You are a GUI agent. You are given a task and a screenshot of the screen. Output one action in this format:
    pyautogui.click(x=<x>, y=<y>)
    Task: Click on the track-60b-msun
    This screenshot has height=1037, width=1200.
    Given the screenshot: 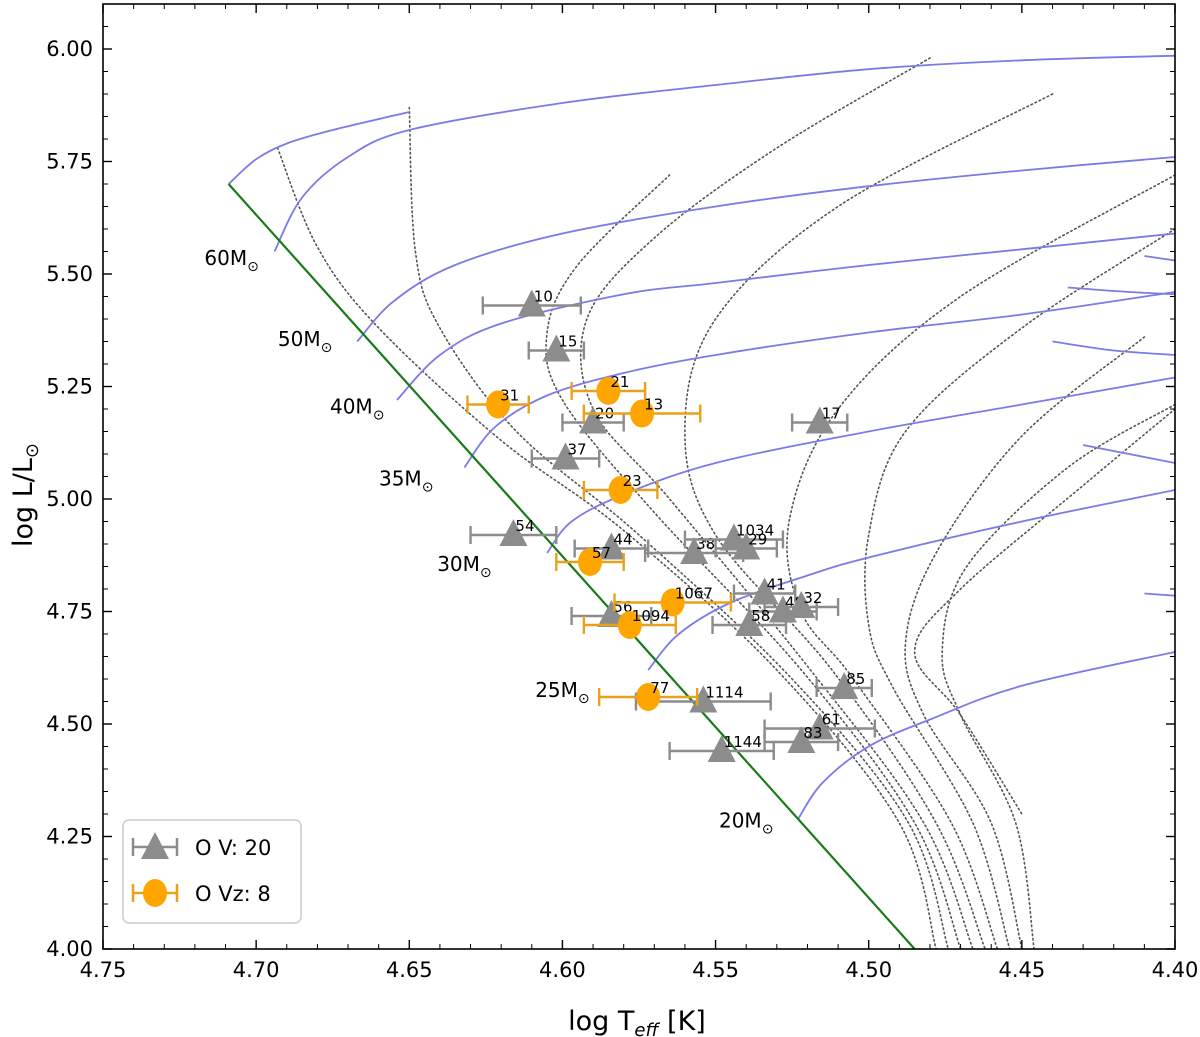 What is the action you would take?
    pyautogui.click(x=318, y=148)
    